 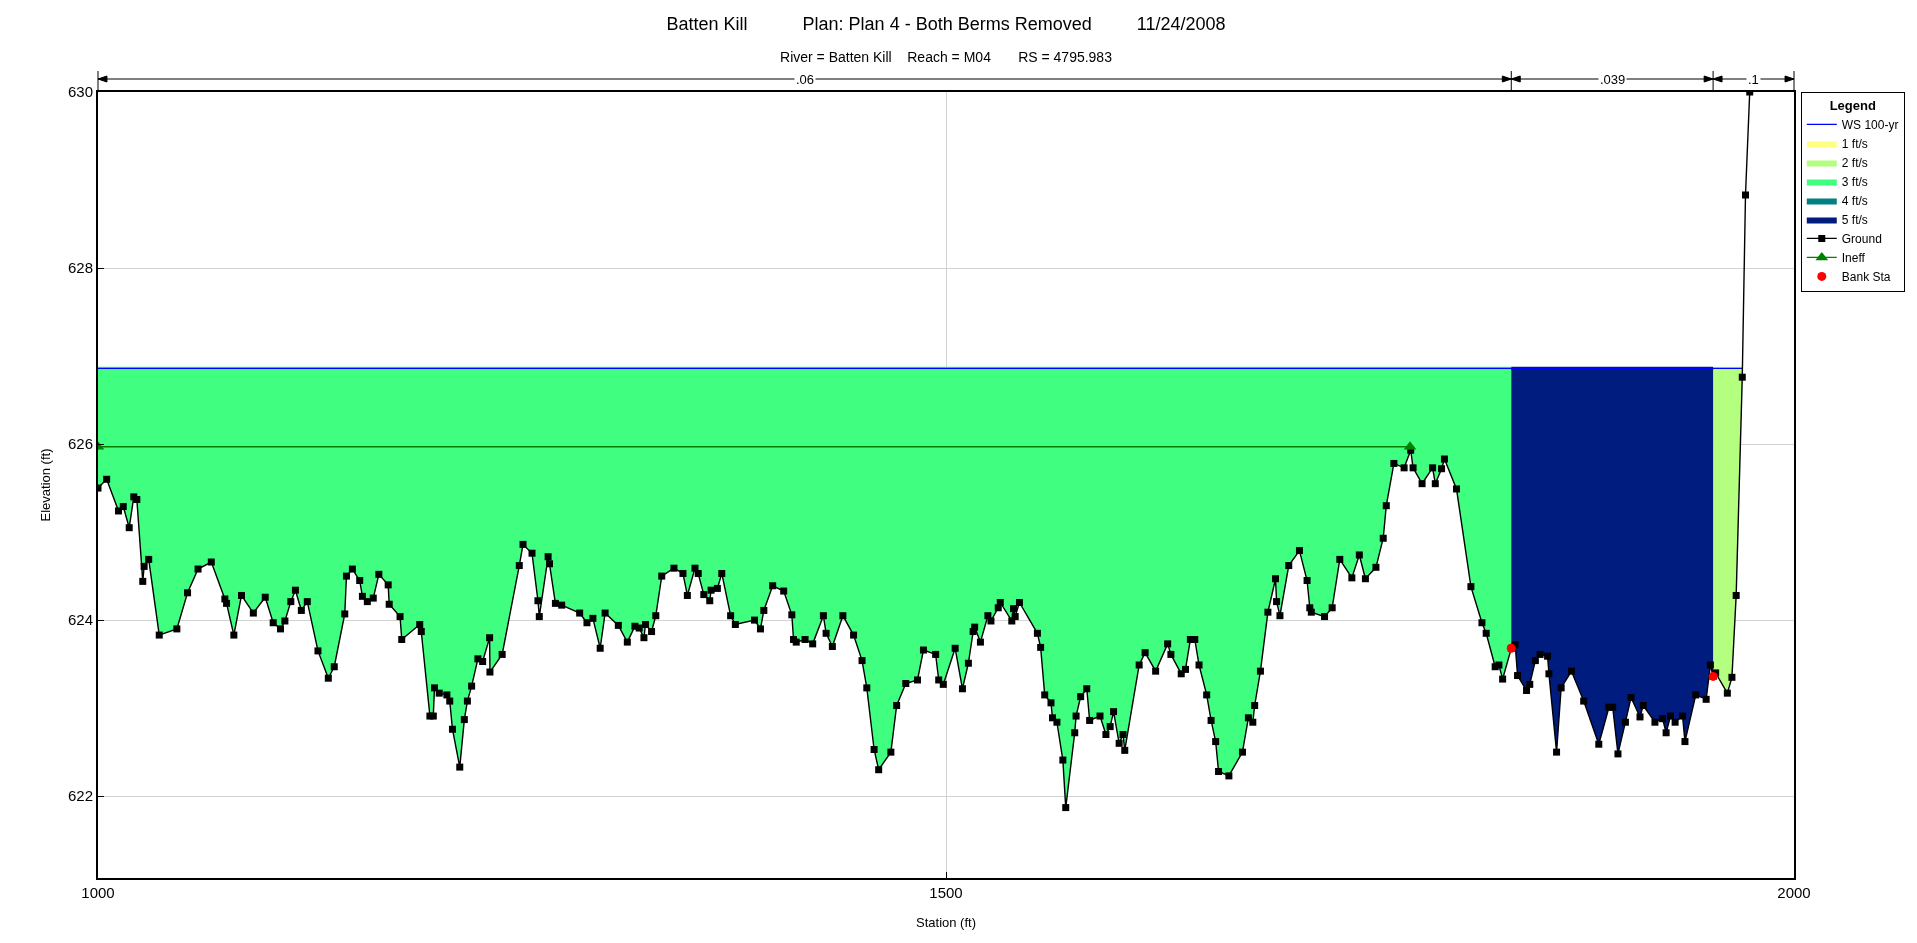 I want to click on chart-subtitle: River = Batten Kill Reach = M04 RS = 4795.983, so click(x=946, y=56).